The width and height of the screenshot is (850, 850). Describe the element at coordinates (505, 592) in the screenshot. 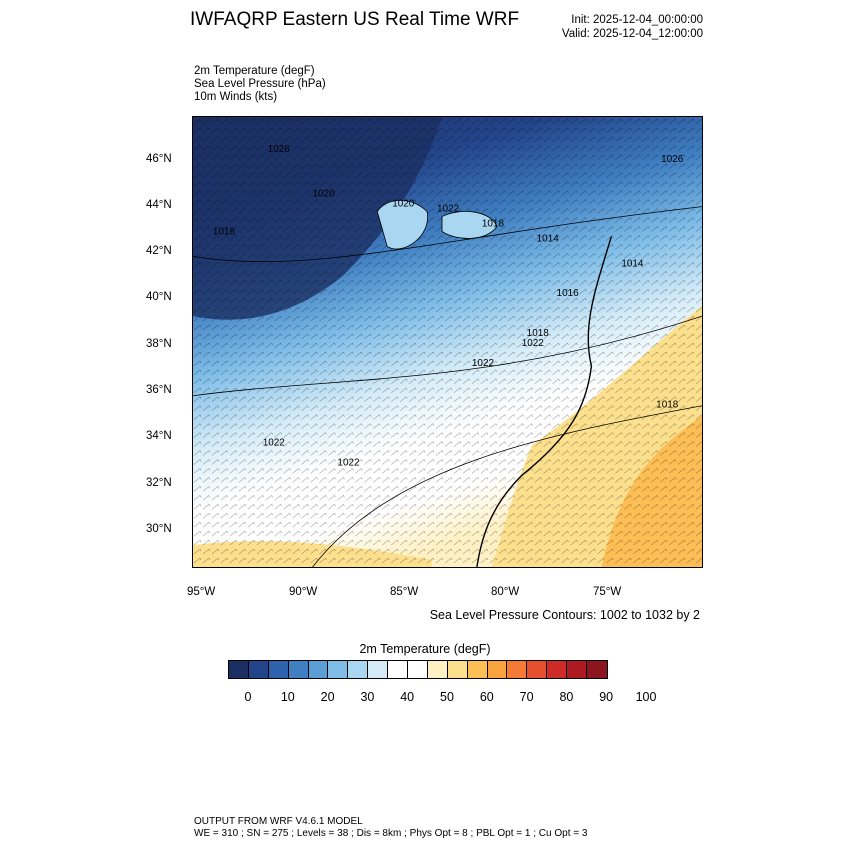

I see `lon-label: 80°W` at that location.